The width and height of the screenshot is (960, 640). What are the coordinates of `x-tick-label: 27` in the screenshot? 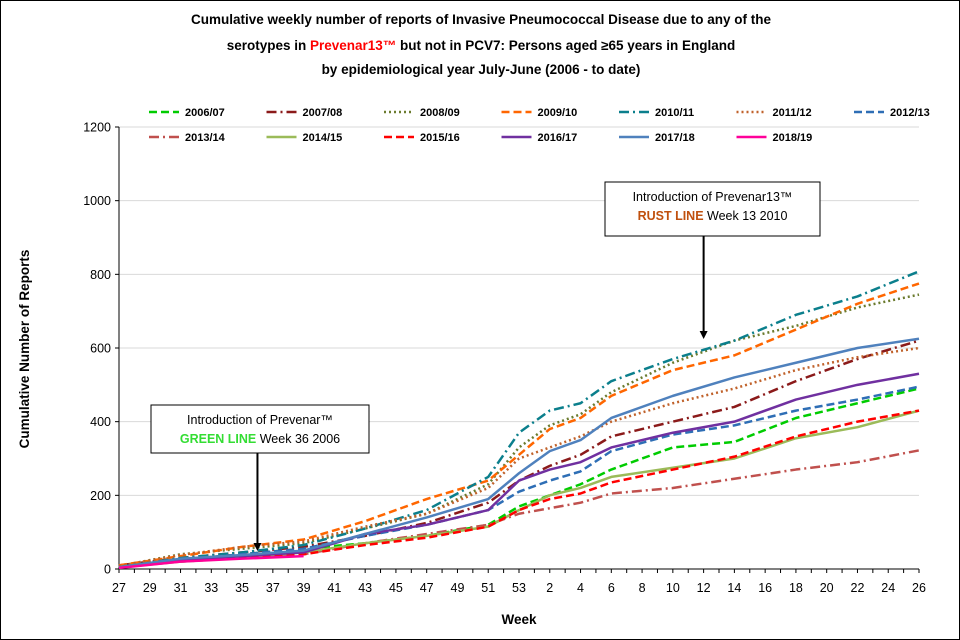 It's located at (119, 588).